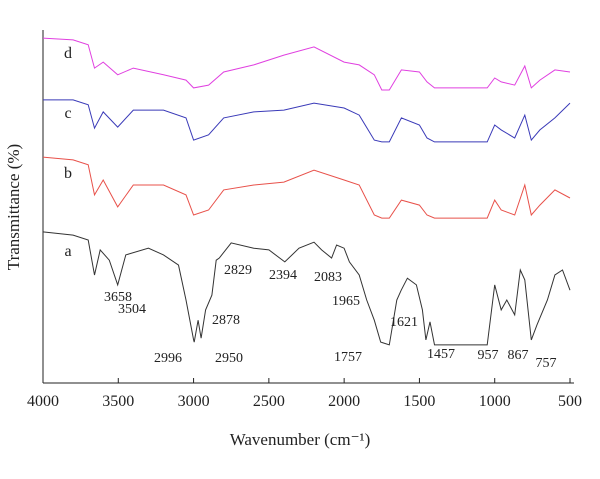 The image size is (600, 479). What do you see at coordinates (546, 363) in the screenshot?
I see `peak-label: 757` at bounding box center [546, 363].